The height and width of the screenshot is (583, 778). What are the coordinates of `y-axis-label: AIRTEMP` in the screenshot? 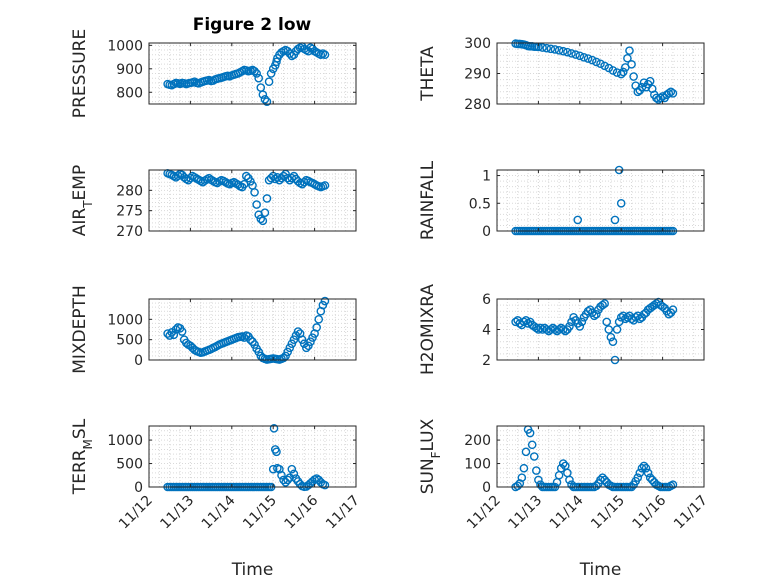 It's located at (82, 200).